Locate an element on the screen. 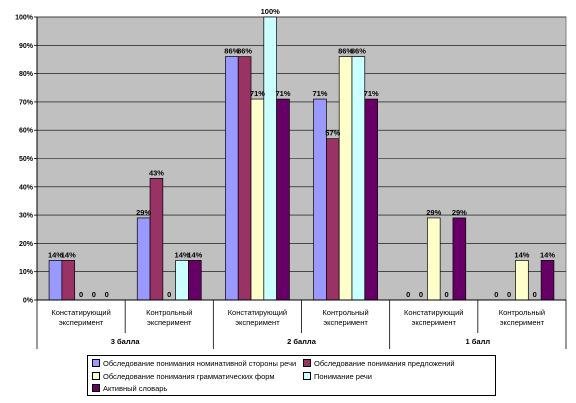 The width and height of the screenshot is (576, 403). data-label: 43% is located at coordinates (156, 172).